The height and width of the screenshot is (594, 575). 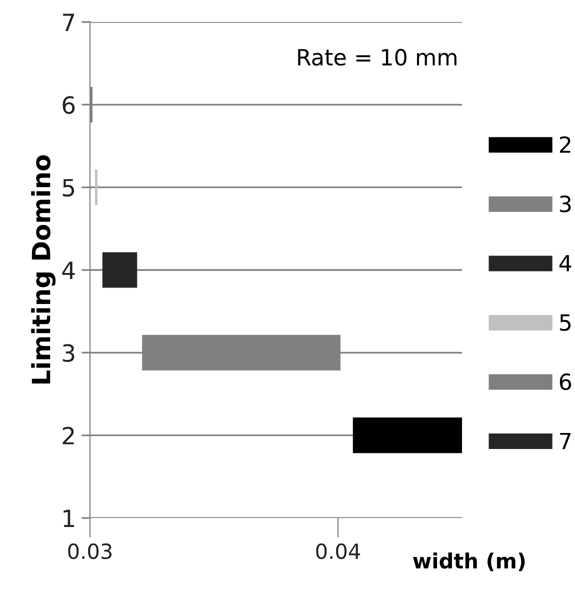 What do you see at coordinates (68, 270) in the screenshot?
I see `y-tick-label: 4` at bounding box center [68, 270].